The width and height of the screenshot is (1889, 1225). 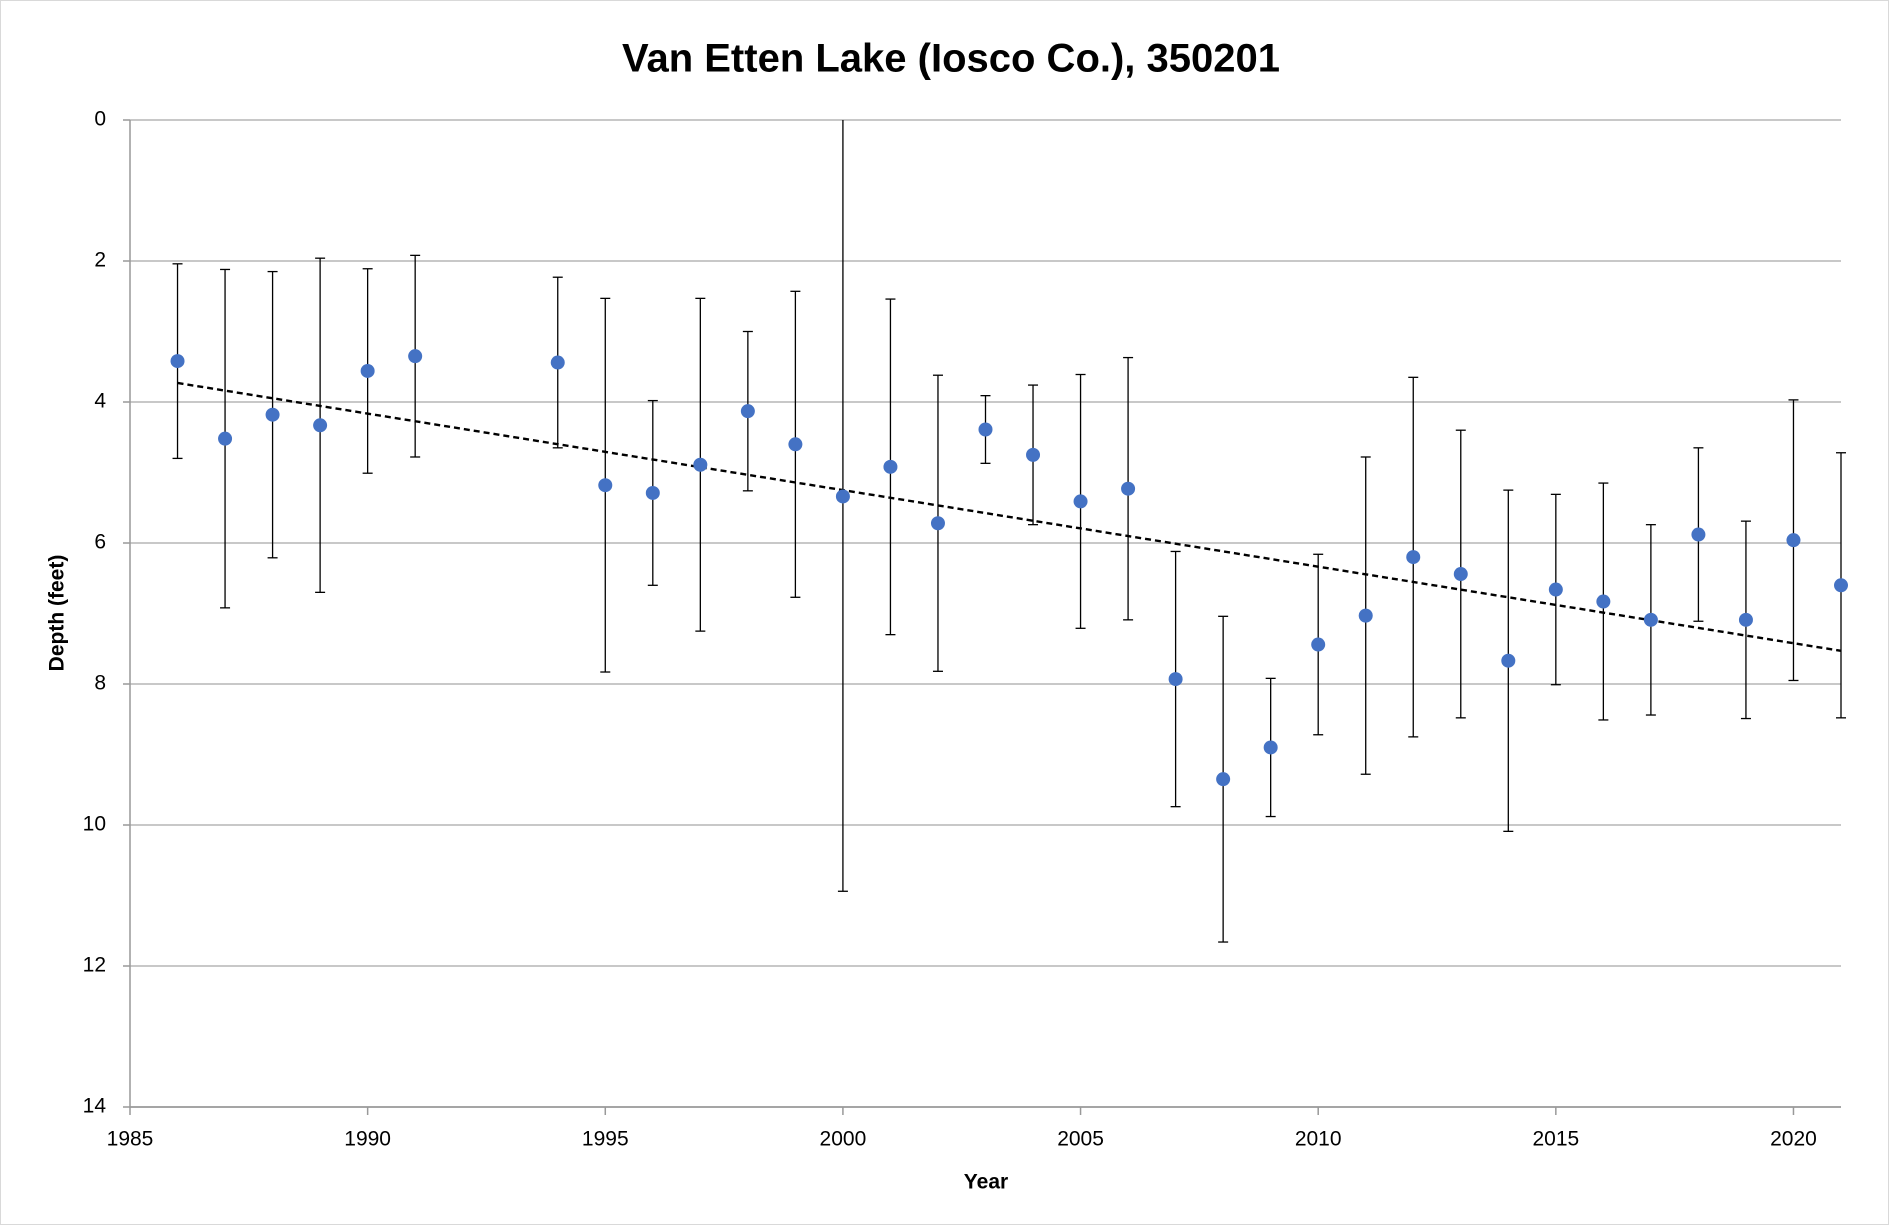 What do you see at coordinates (1080, 1139) in the screenshot?
I see `x-tick-label: 2005` at bounding box center [1080, 1139].